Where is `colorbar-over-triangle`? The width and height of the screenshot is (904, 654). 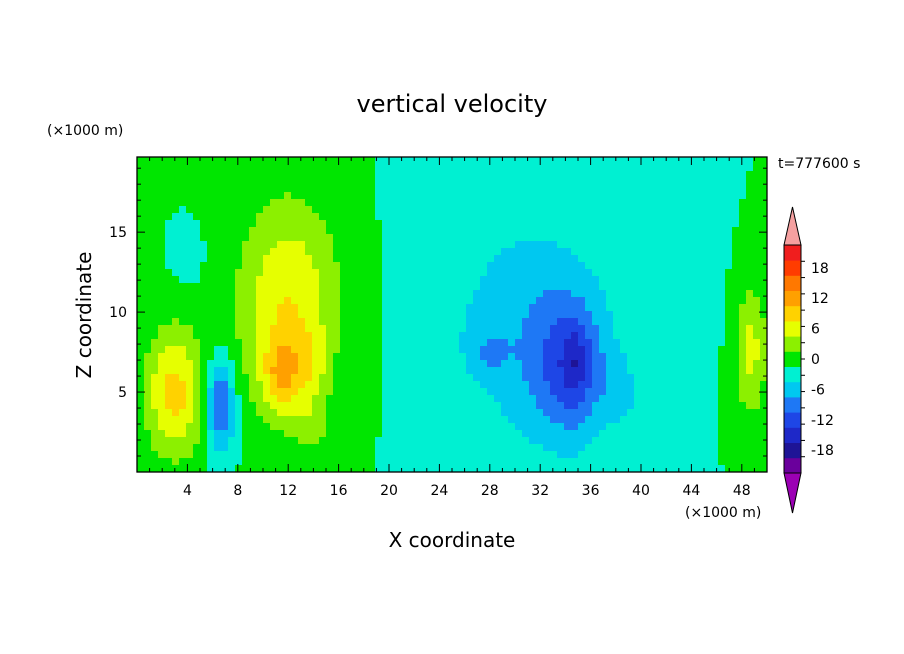
colorbar-over-triangle is located at coordinates (792, 226).